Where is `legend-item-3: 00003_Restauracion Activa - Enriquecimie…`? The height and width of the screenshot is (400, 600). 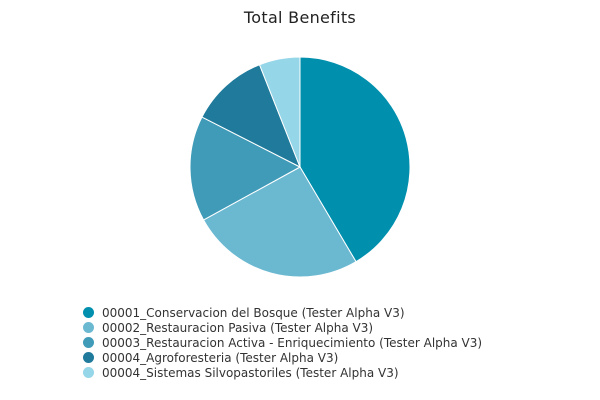
legend-item-3: 00003_Restauracion Activa - Enriquecimie… is located at coordinates (282, 342).